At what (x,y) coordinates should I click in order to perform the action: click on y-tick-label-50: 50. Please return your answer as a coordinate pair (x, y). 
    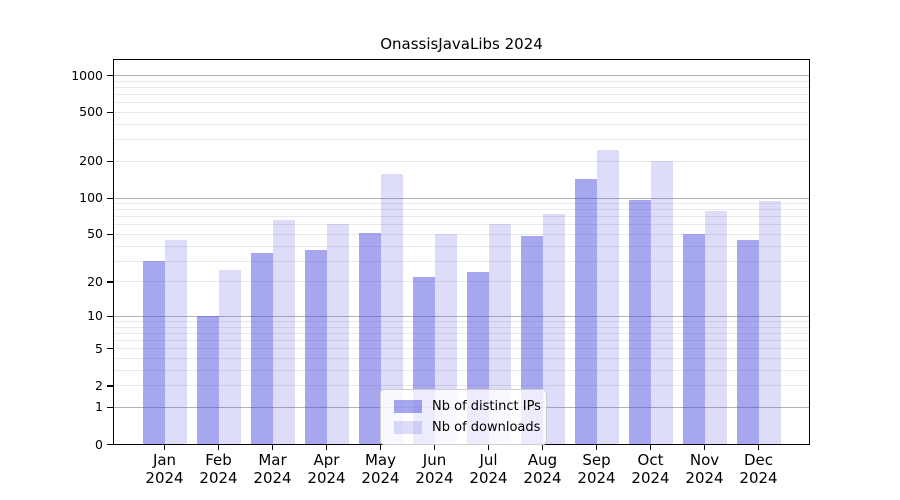
    Looking at the image, I should click on (95, 234).